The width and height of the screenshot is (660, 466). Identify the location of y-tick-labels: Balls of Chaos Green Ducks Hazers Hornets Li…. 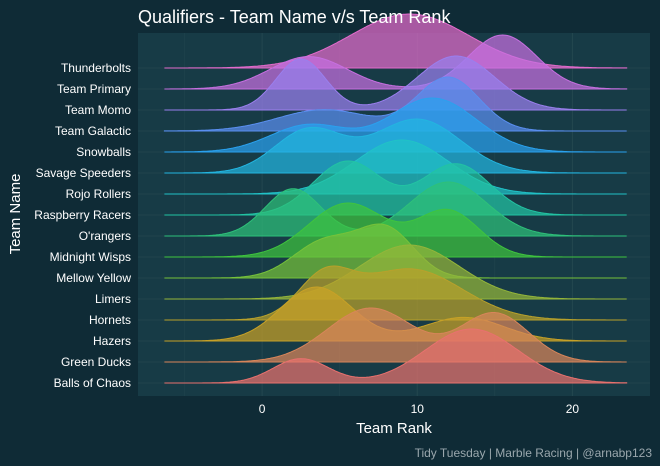
(82, 225).